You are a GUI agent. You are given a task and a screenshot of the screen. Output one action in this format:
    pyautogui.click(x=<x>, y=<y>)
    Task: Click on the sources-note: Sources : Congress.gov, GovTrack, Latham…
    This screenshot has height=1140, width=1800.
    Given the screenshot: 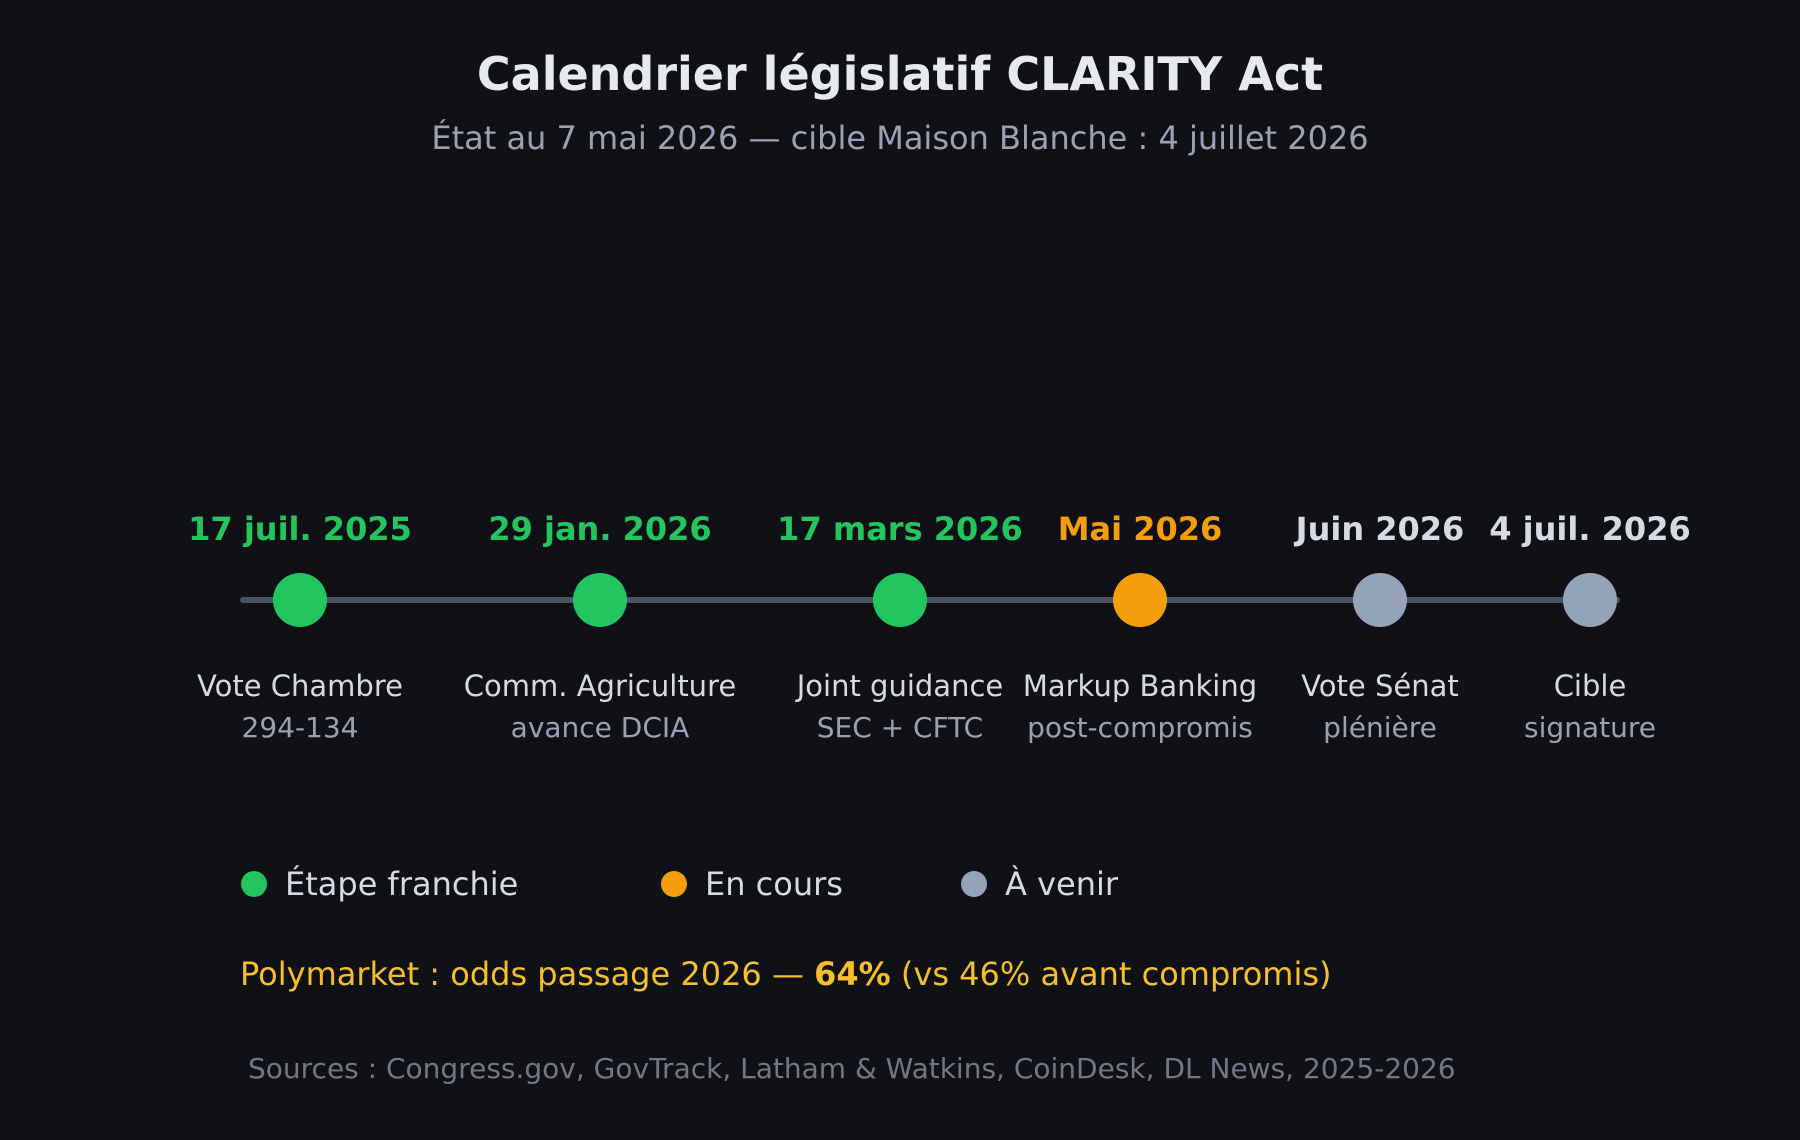 What is the action you would take?
    pyautogui.click(x=852, y=1068)
    